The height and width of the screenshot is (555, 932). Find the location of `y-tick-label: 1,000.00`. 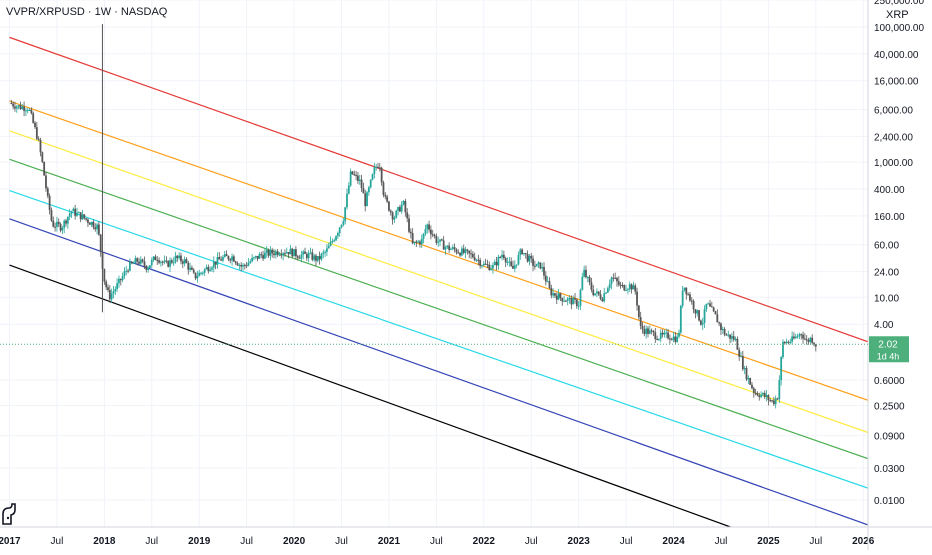

y-tick-label: 1,000.00 is located at coordinates (893, 163).